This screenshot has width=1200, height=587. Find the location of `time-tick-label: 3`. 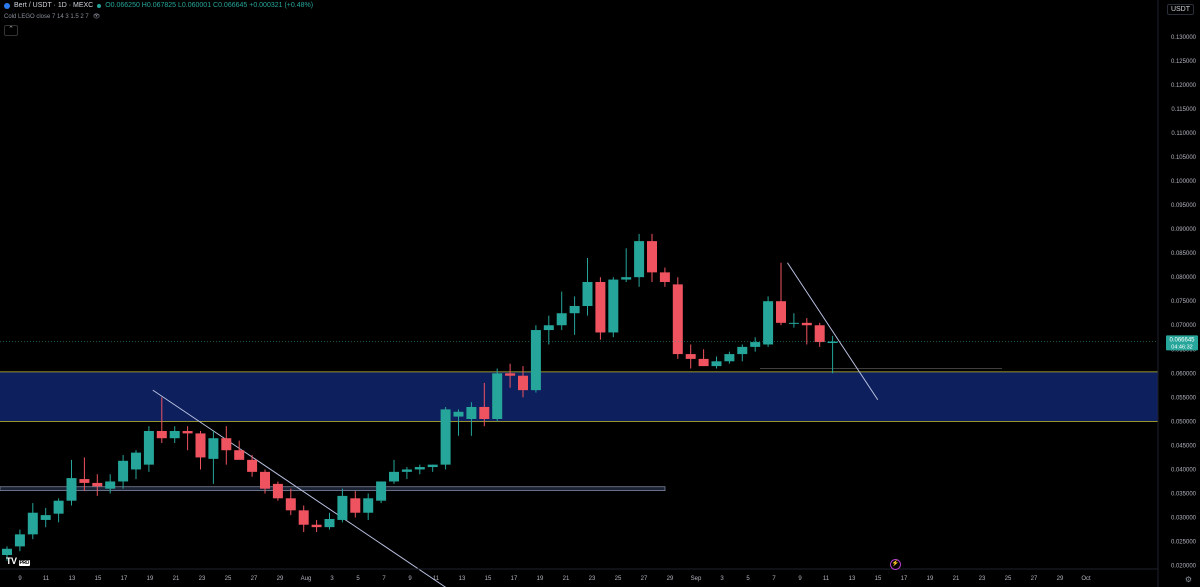

time-tick-label: 3 is located at coordinates (722, 579).